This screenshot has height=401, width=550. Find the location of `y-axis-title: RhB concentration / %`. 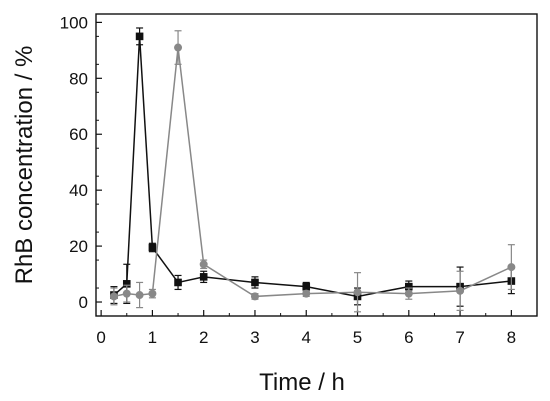

y-axis-title: RhB concentration / % is located at coordinates (24, 165).